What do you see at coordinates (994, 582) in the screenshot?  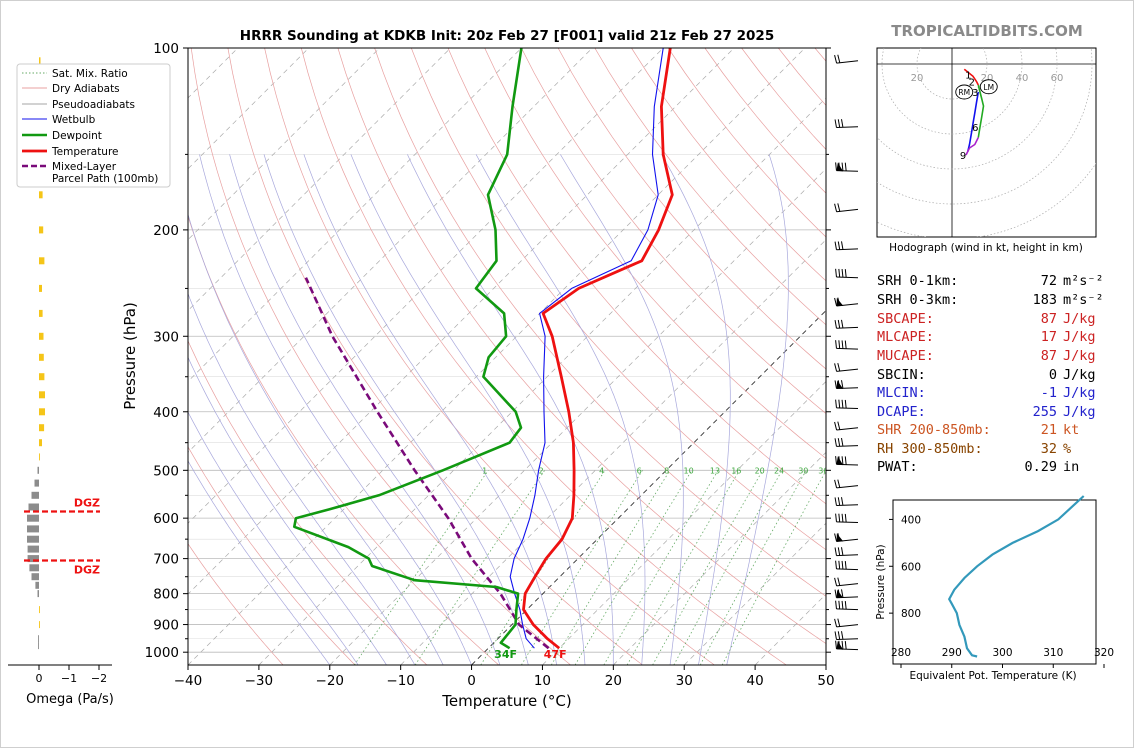 I see `theta-e-frame` at bounding box center [994, 582].